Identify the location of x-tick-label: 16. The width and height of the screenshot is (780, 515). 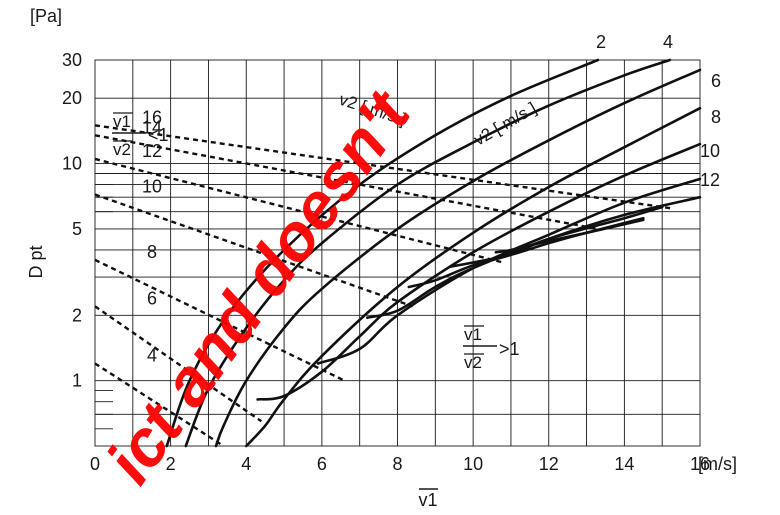
(700, 464).